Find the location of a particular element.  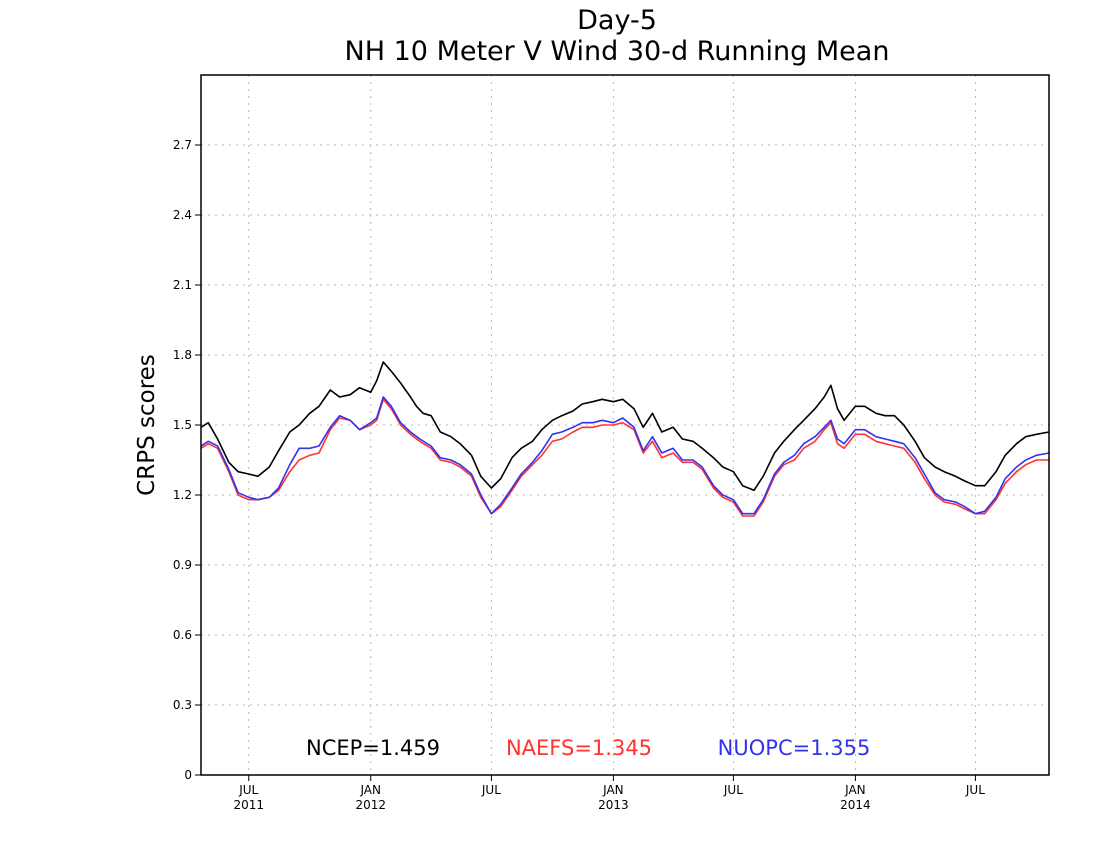

y-tick-label: 2.7 is located at coordinates (182, 145).